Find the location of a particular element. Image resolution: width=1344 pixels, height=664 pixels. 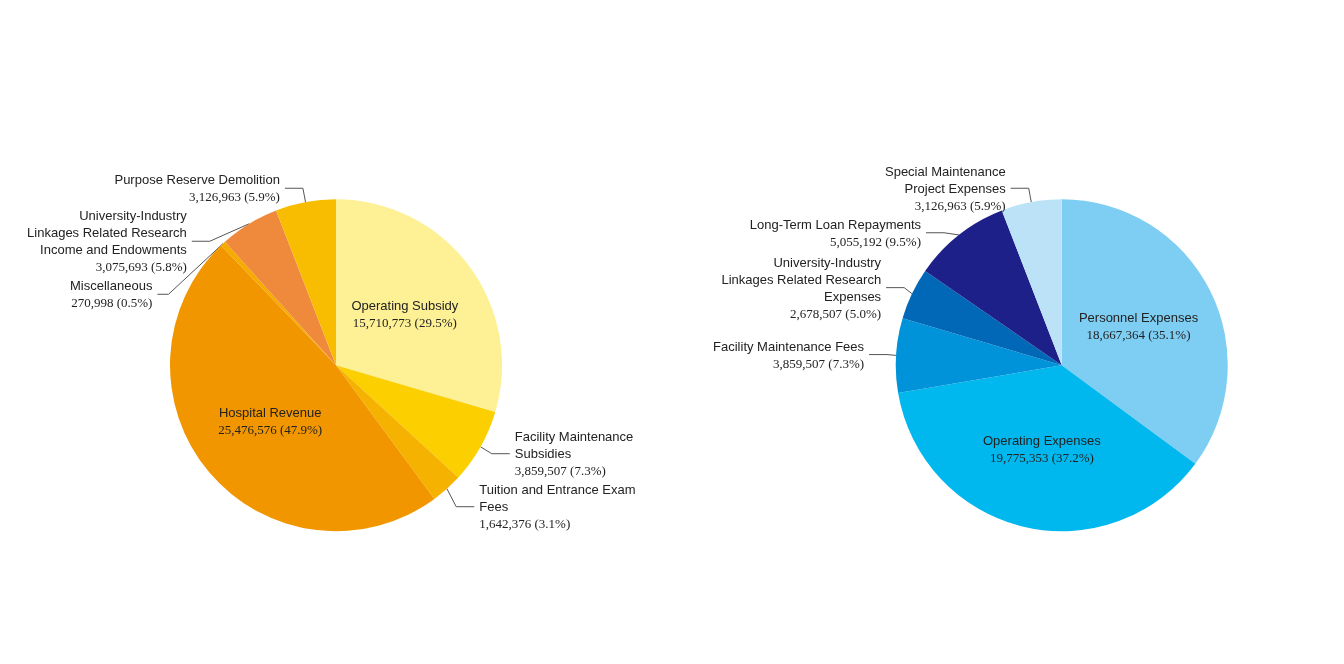

data-label: 3,075,693 (5.8%) is located at coordinates (141, 267).